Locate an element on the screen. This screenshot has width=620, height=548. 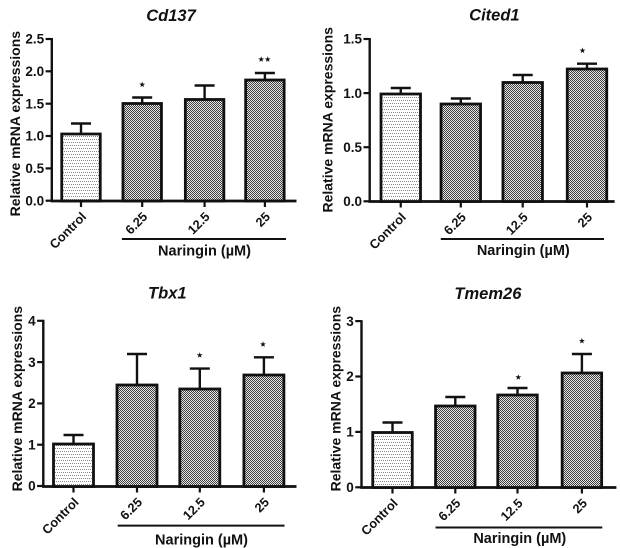
svg-text: 2.5 is located at coordinates (34, 39).